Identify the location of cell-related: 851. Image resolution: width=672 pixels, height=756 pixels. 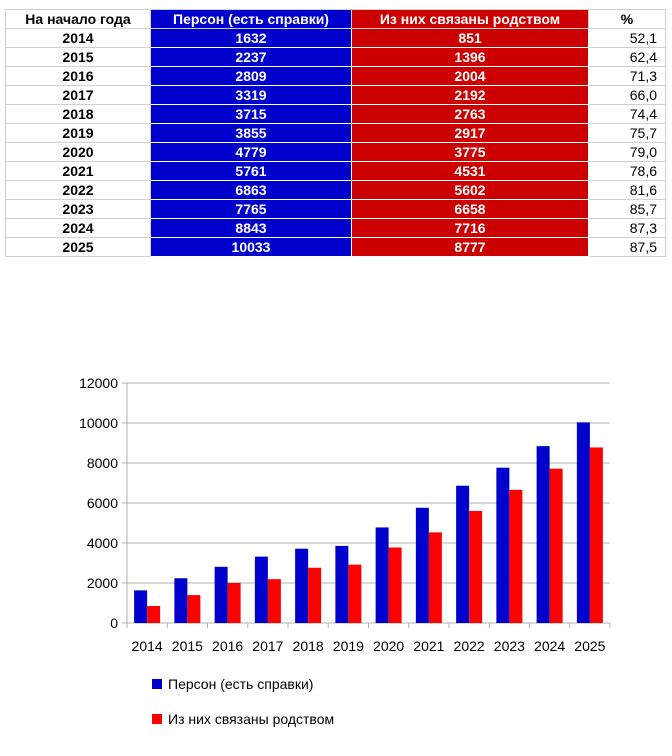
(470, 38).